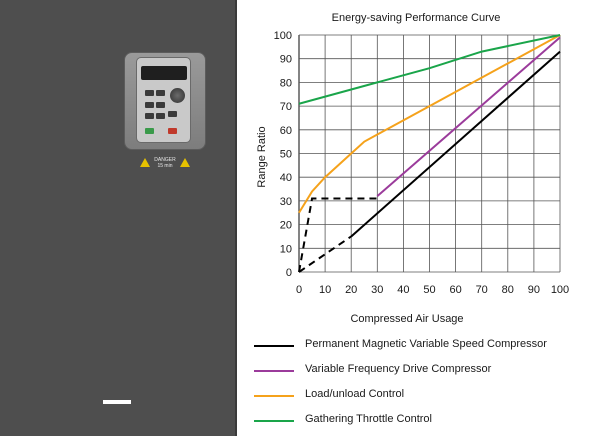 Image resolution: width=590 pixels, height=436 pixels. Describe the element at coordinates (236, 218) in the screenshot. I see `panel-seam` at that location.